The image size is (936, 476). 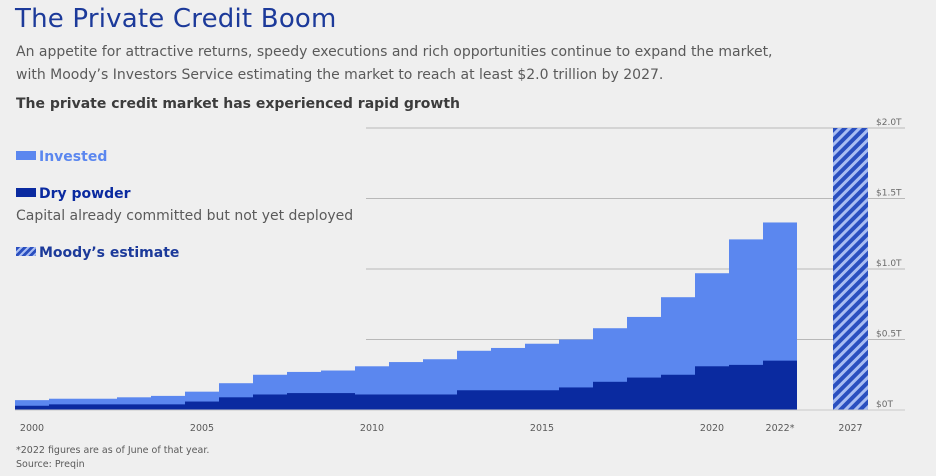 I want to click on legend-invested: Invested, so click(x=61, y=157).